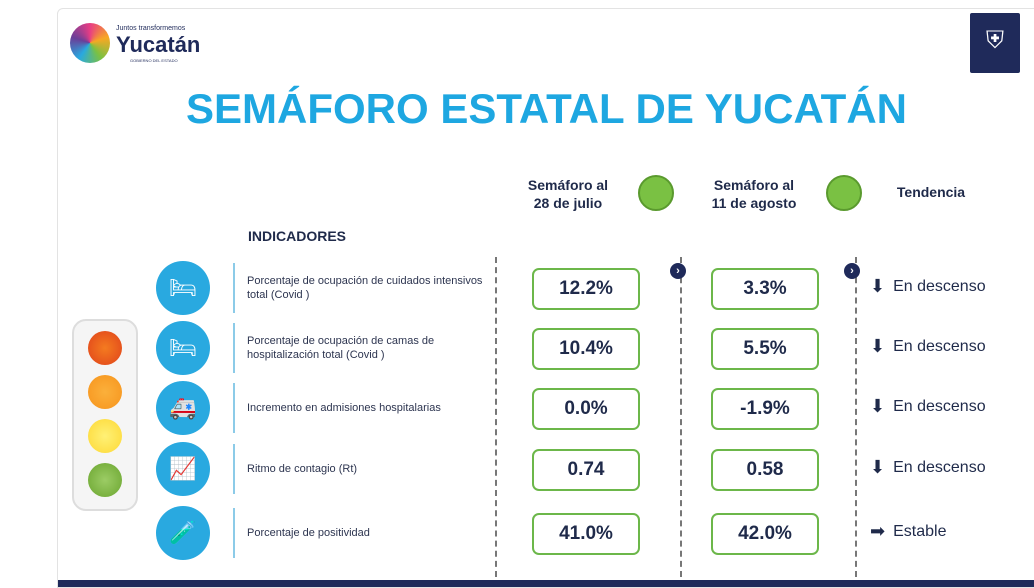 The height and width of the screenshot is (588, 1034). What do you see at coordinates (183, 408) in the screenshot?
I see `ambulance-icon: 🚑` at bounding box center [183, 408].